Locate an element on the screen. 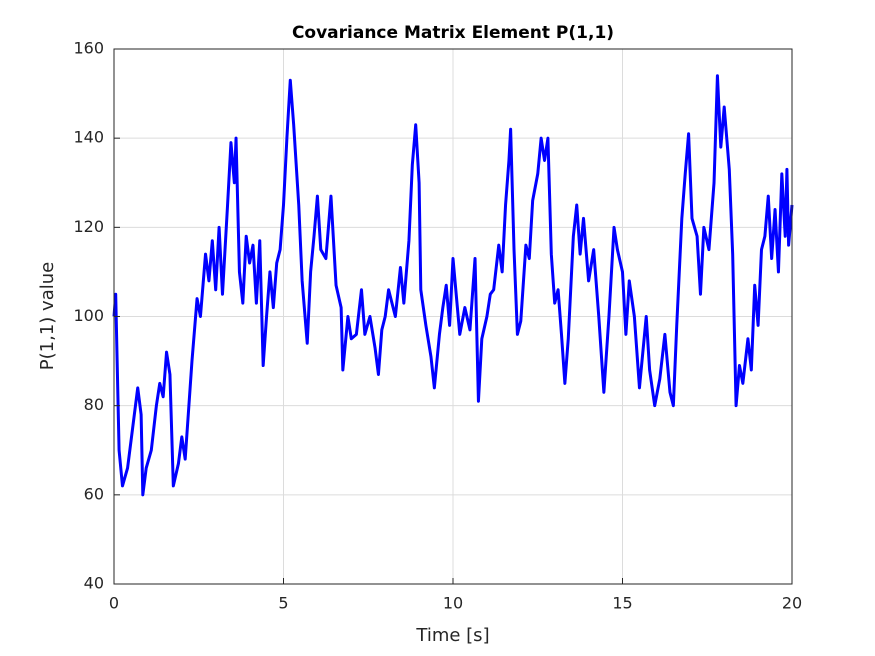  y-tick-label: 120 is located at coordinates (88, 226).